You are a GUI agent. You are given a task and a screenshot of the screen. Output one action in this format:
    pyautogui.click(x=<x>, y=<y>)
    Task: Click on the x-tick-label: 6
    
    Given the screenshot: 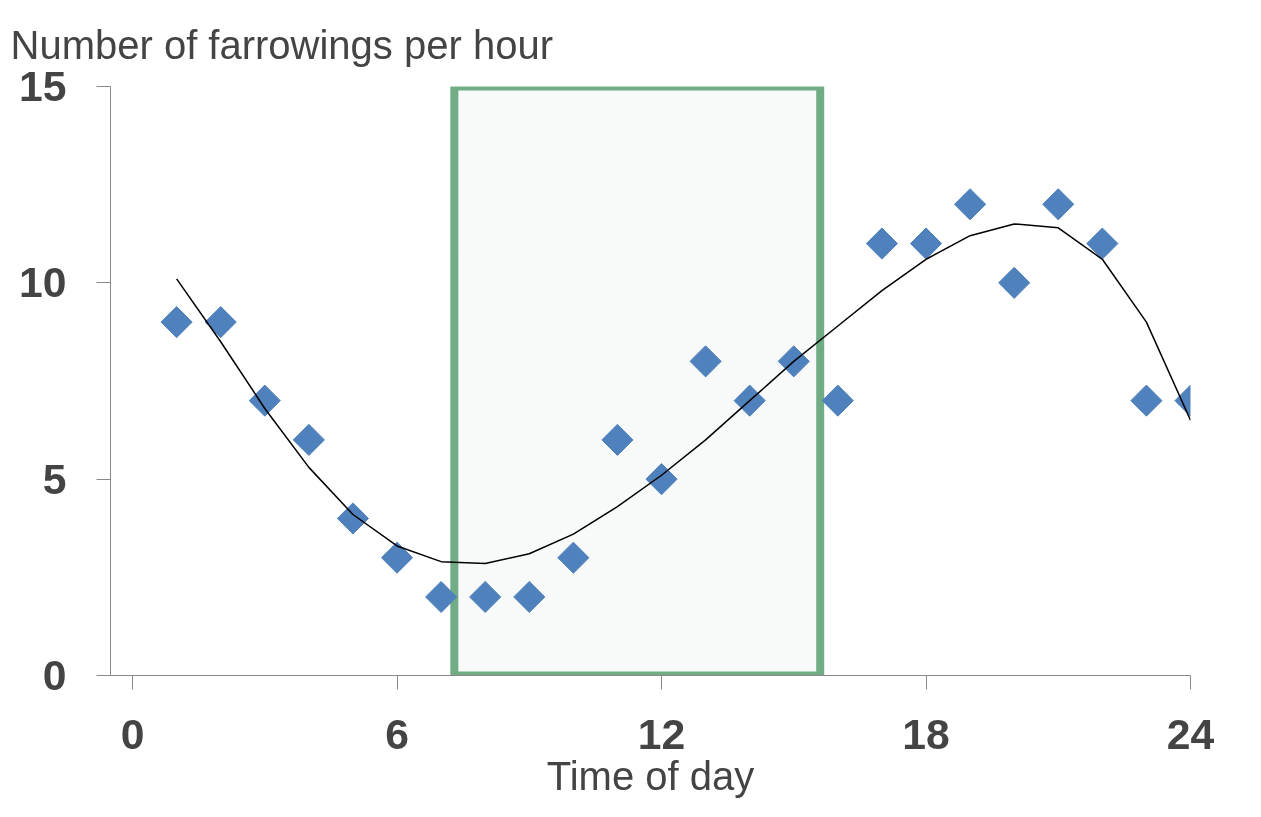 What is the action you would take?
    pyautogui.click(x=397, y=733)
    